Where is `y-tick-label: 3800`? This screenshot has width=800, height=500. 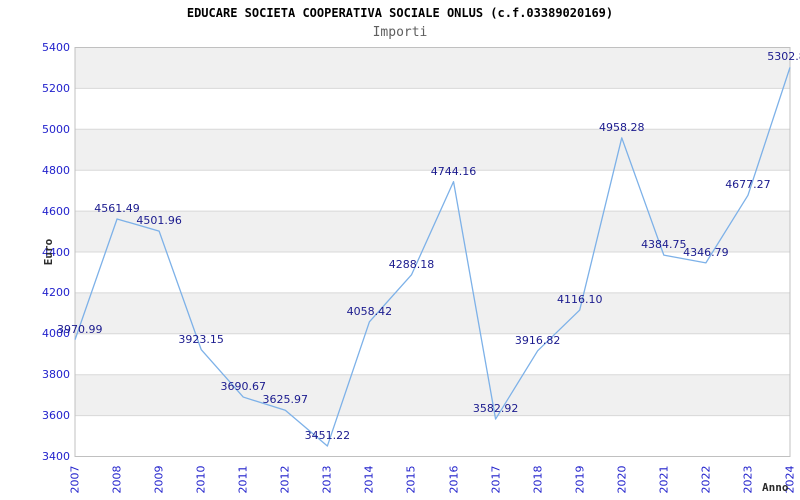 y-tick-label: 3800 is located at coordinates (56, 375).